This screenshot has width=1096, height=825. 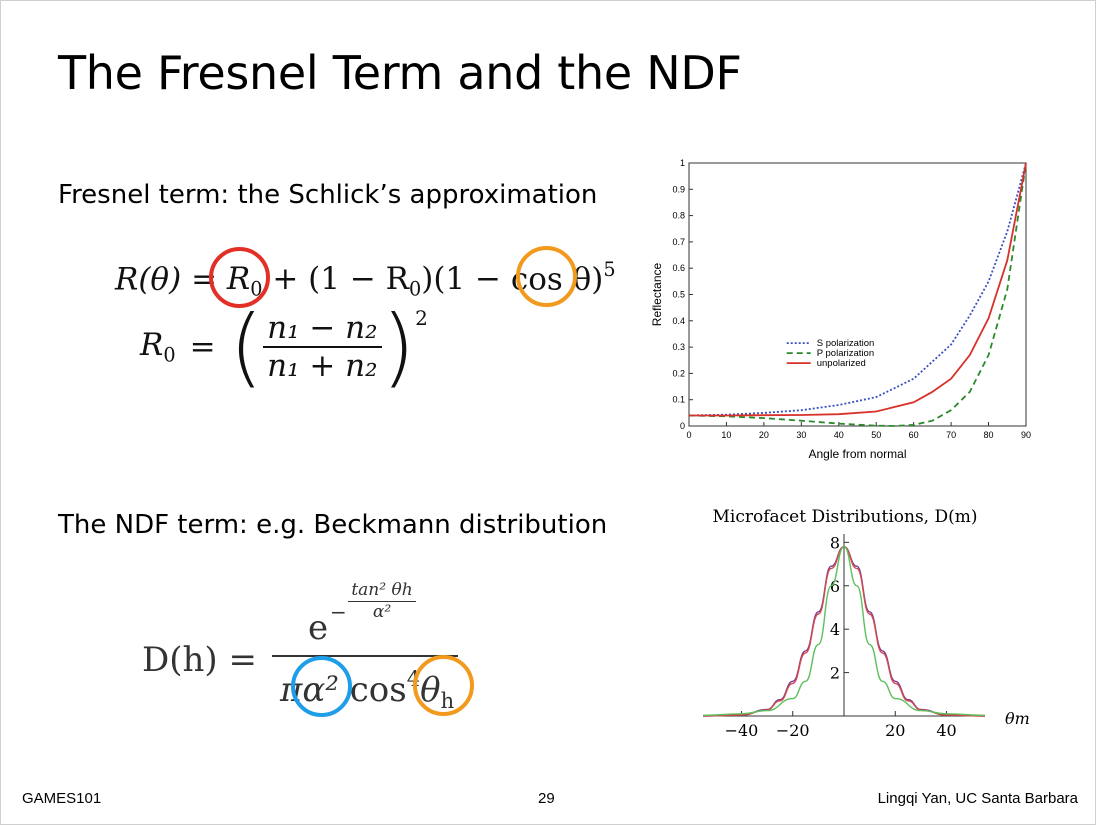 I want to click on footer-page-number: 29, so click(x=546, y=798).